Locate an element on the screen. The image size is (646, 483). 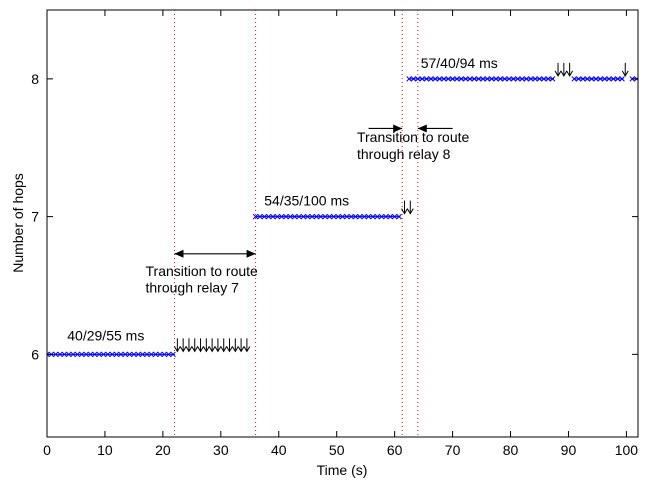
x-axis-label: Time (s) is located at coordinates (342, 470).